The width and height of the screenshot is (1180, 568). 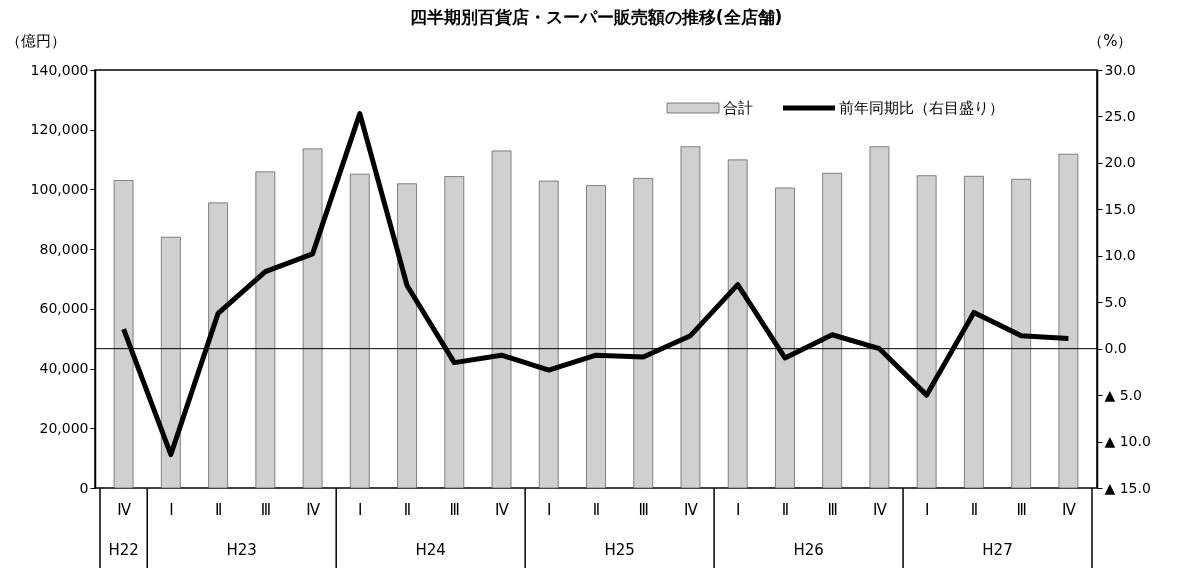 What do you see at coordinates (59, 69) in the screenshot?
I see `y-tick-label: 140,000` at bounding box center [59, 69].